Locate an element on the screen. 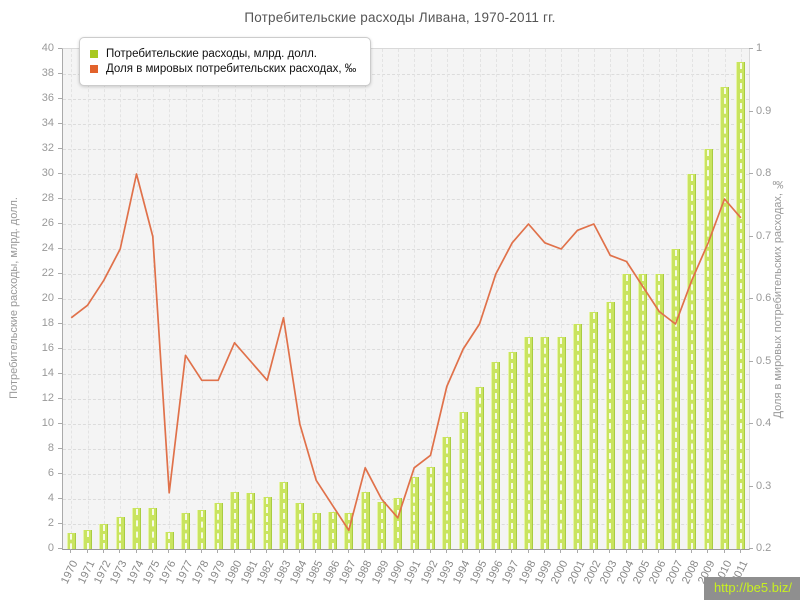  y-axis-tick-label-right: 1 is located at coordinates (759, 48).